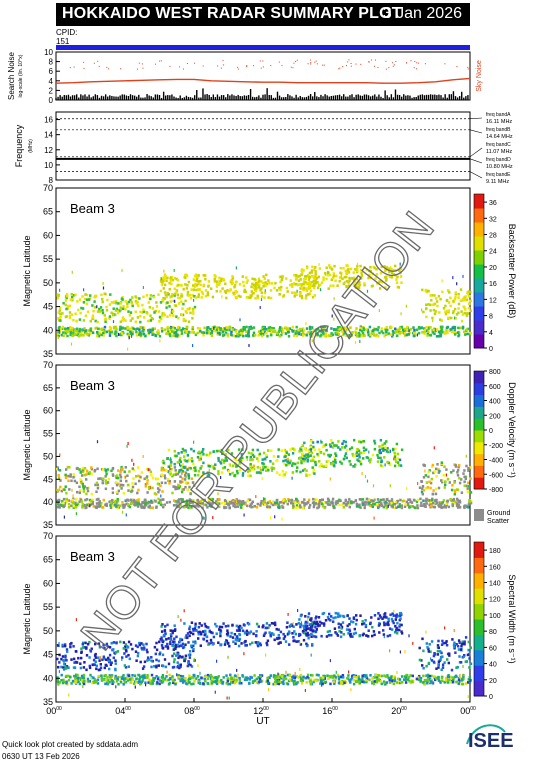  I want to click on ground-scatter-swatch, so click(479, 515).